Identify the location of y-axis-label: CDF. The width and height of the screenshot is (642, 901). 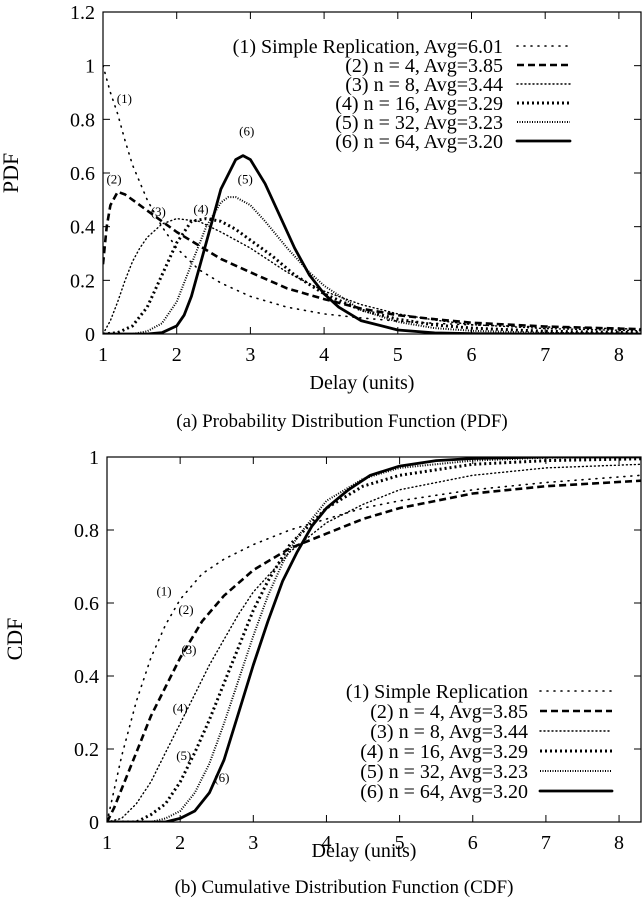
(14, 639).